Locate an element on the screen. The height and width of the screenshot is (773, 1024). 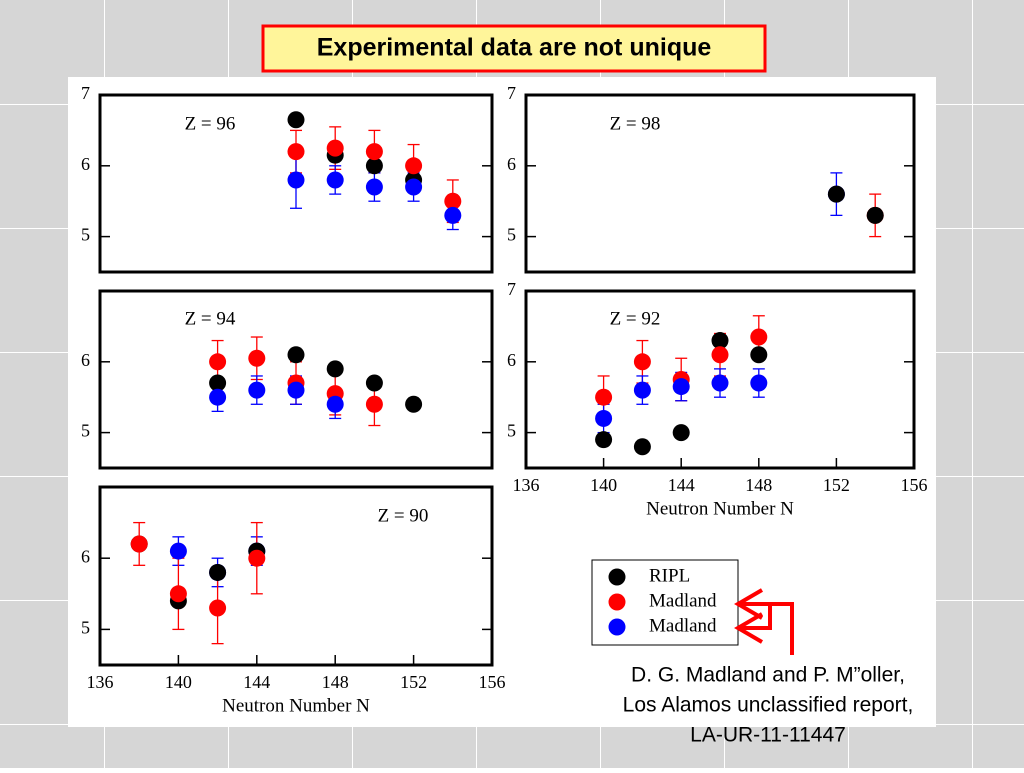
panel-title: Z = 92 is located at coordinates (635, 318).